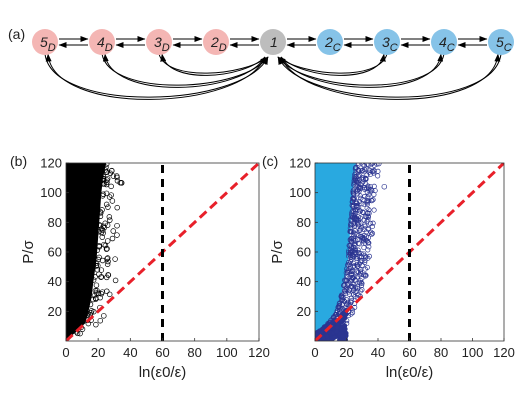  Describe the element at coordinates (346, 352) in the screenshot. I see `x-tick-label: 20` at that location.